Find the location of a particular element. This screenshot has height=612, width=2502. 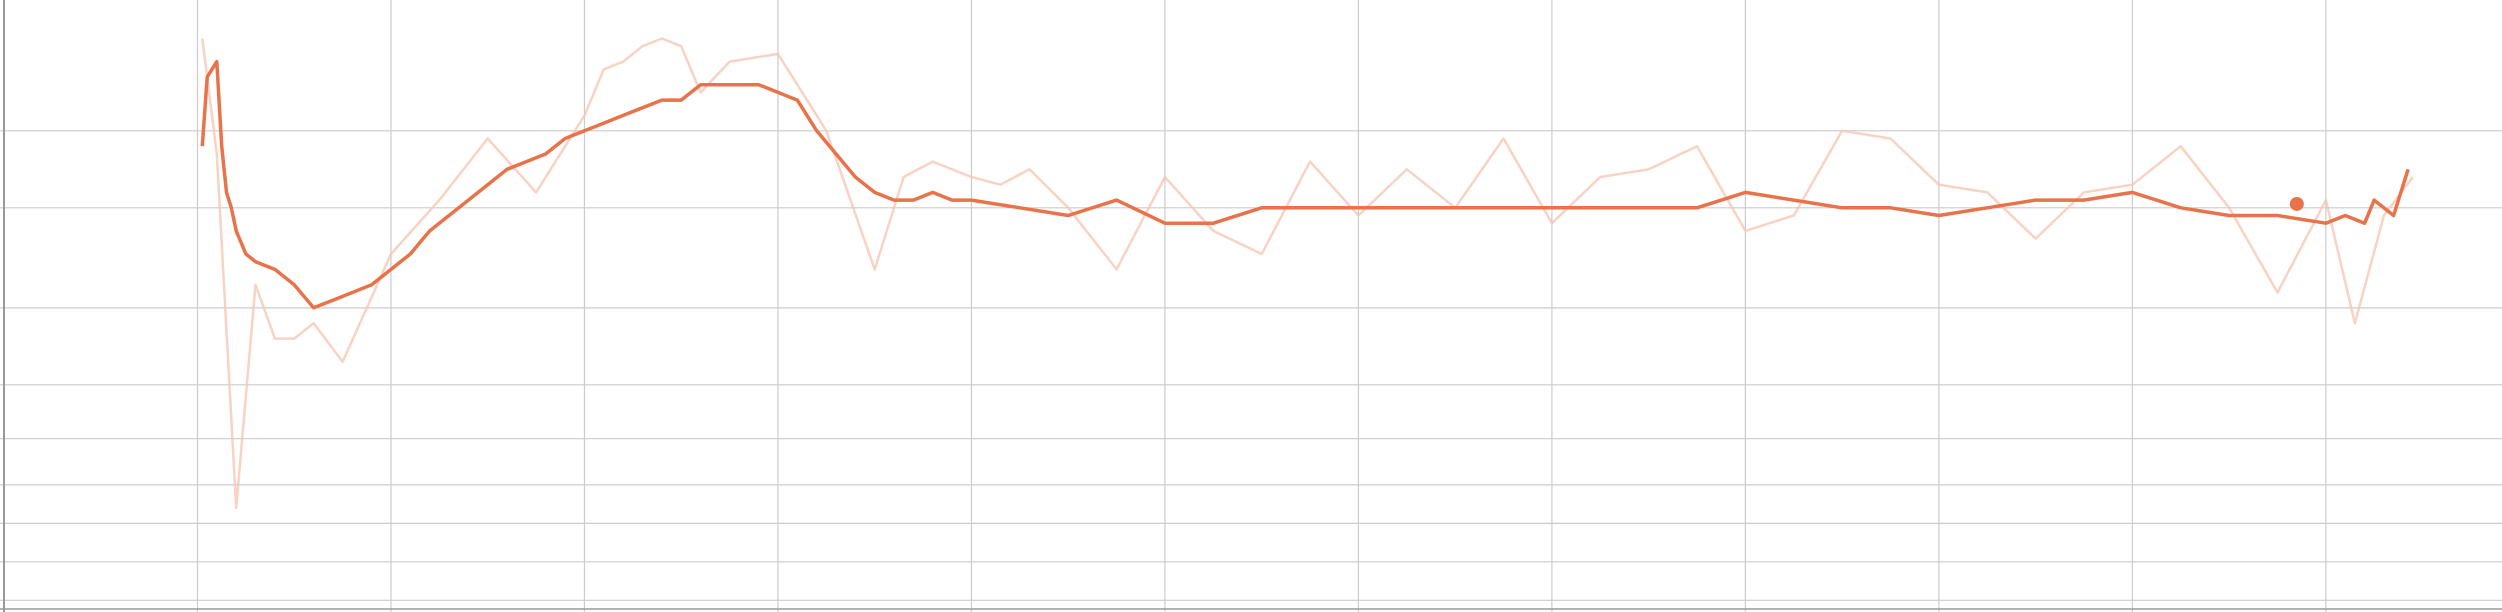

highlight-point-marker is located at coordinates (2296, 203).